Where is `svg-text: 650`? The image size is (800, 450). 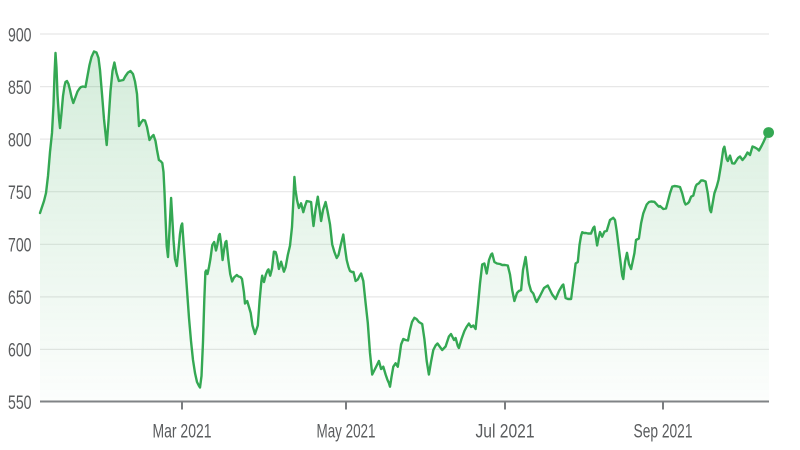 svg-text: 650 is located at coordinates (20, 298).